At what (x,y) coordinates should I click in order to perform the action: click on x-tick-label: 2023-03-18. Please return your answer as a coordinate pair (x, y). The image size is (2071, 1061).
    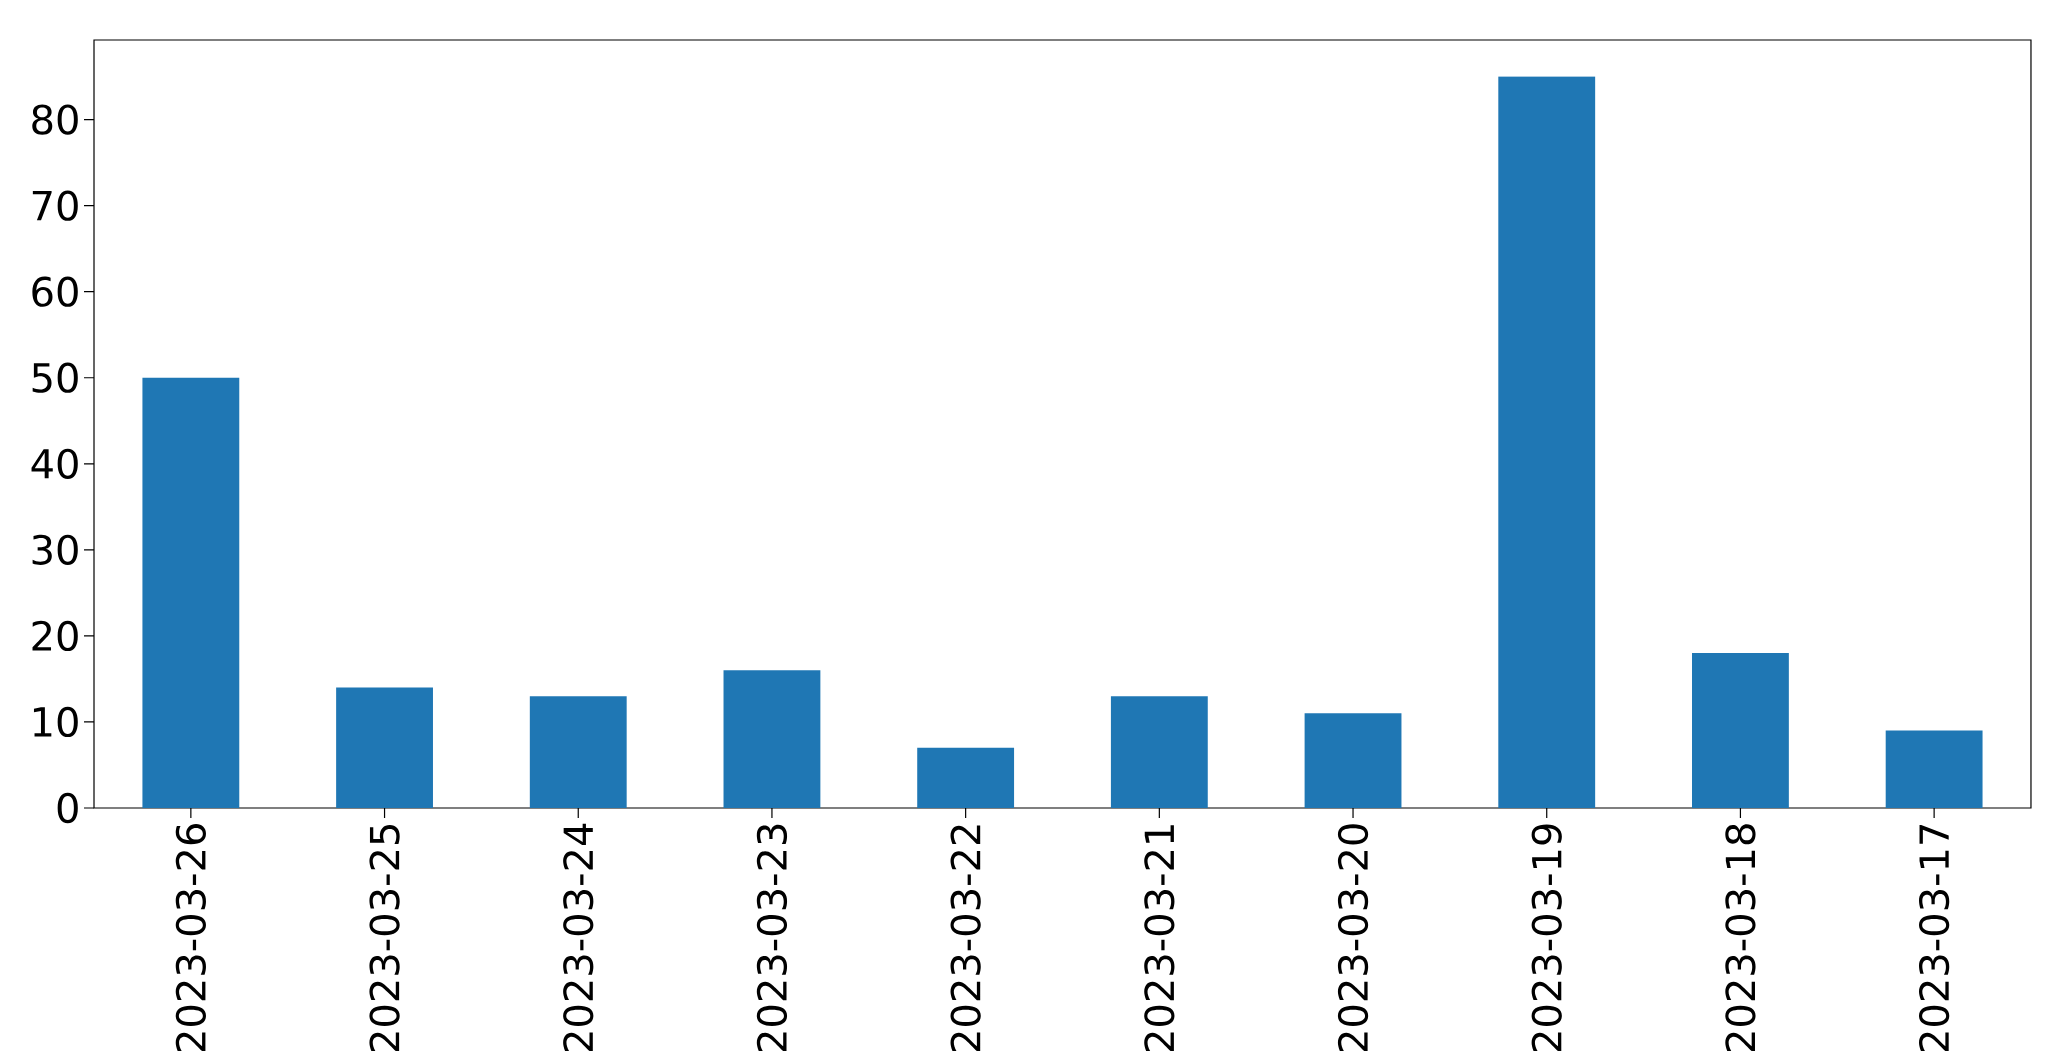
    Looking at the image, I should click on (1740, 938).